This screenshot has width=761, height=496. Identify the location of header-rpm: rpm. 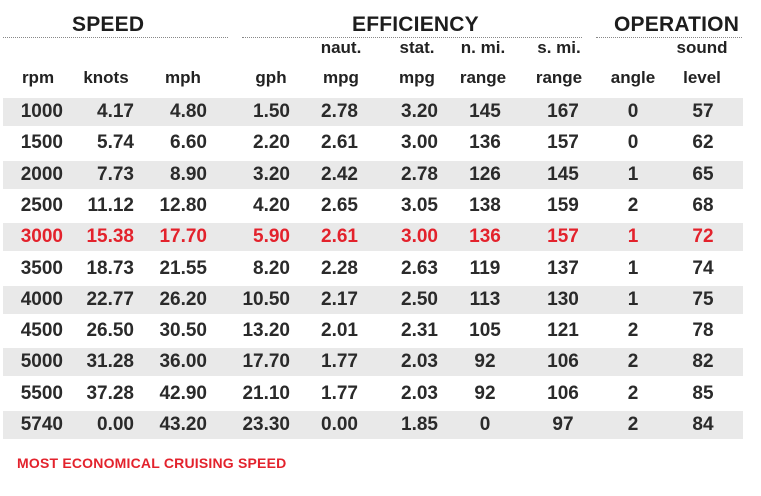
(38, 77).